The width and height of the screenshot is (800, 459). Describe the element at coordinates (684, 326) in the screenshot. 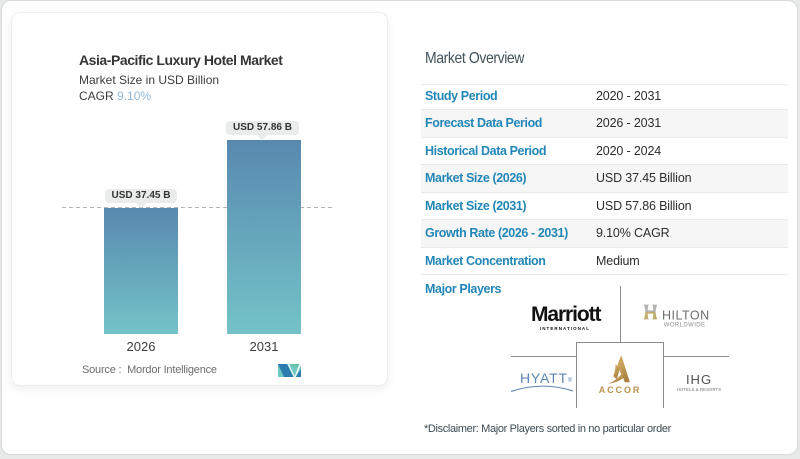

I see `svg-text: WORLDWIDE` at that location.